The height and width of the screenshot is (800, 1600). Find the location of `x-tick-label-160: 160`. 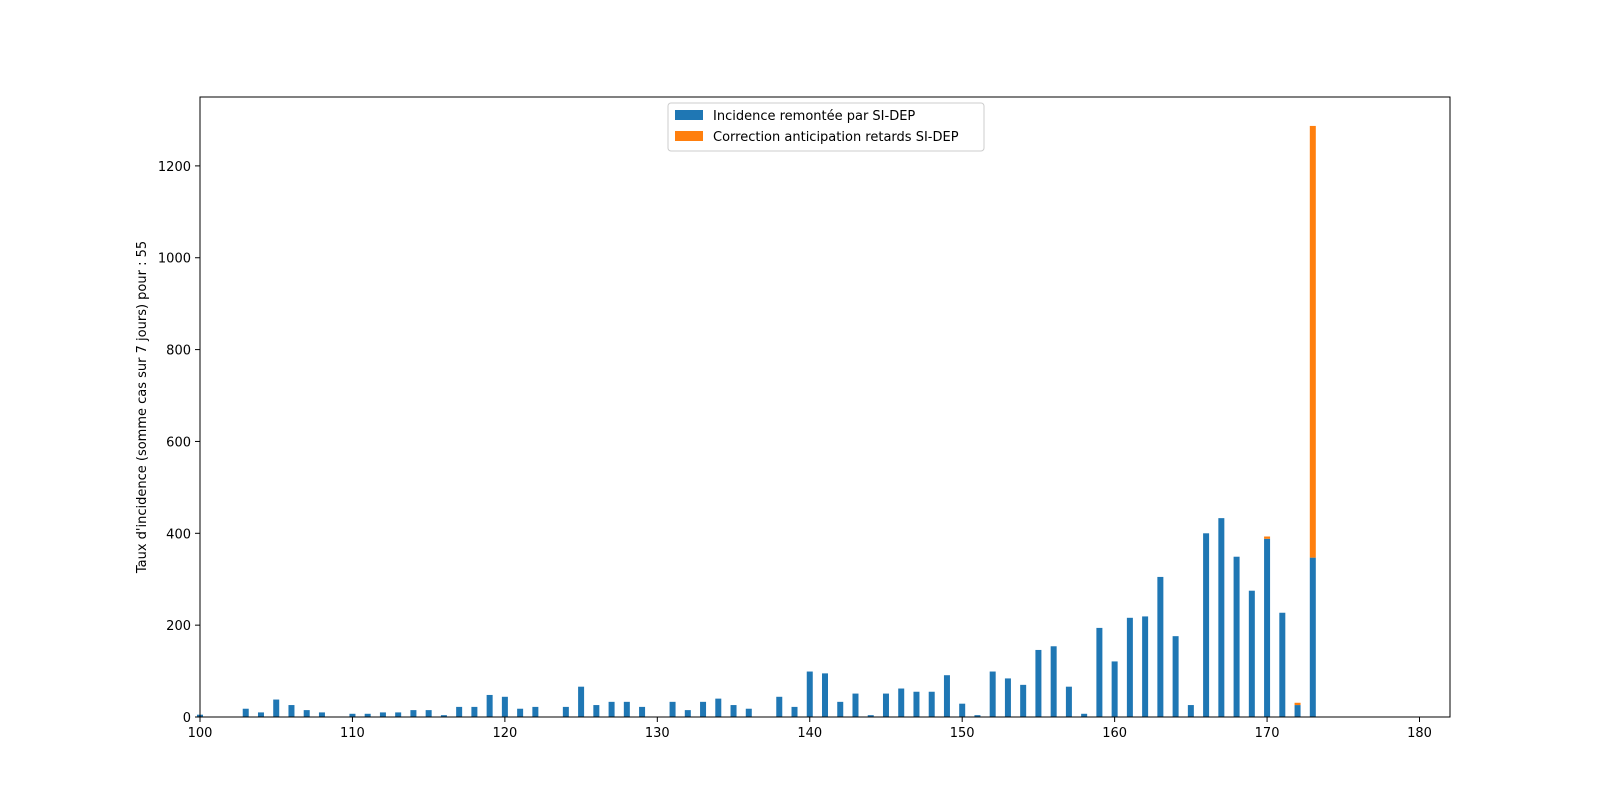

x-tick-label-160: 160 is located at coordinates (1114, 733).